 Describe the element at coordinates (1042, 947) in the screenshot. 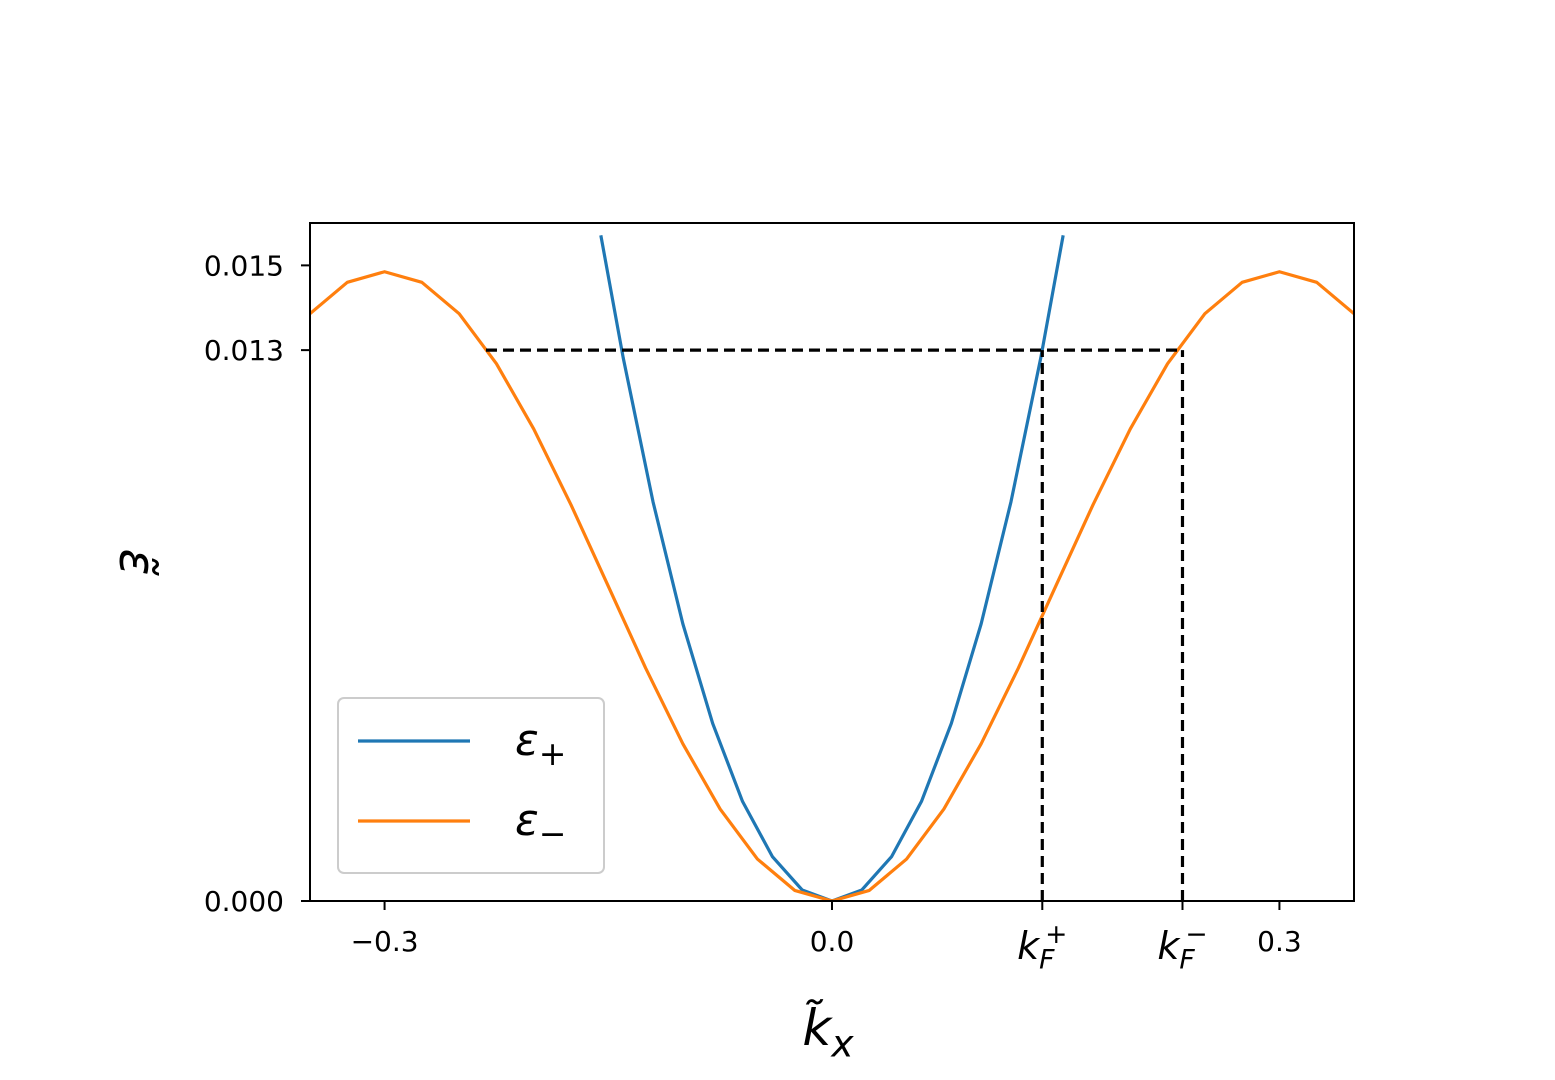

I see `x-tick-label: kF+` at that location.